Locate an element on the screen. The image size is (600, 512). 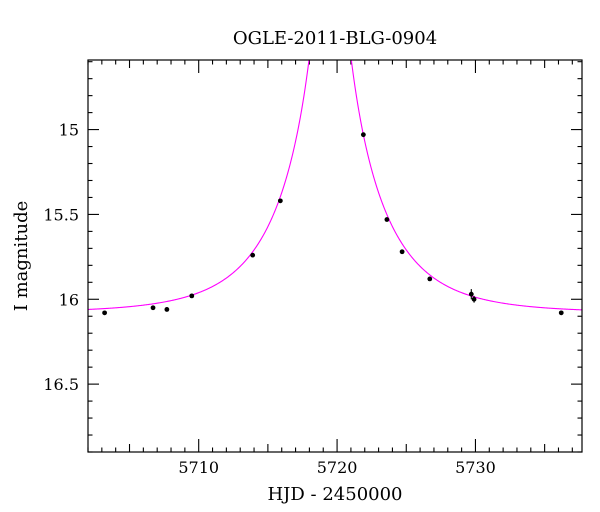
x-tick-label: 5730 is located at coordinates (475, 467).